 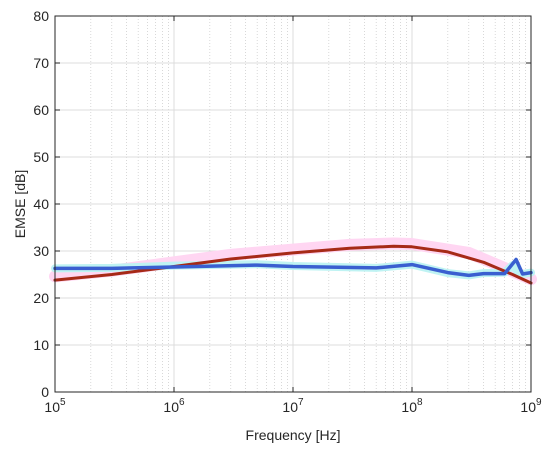 I want to click on y-tick-label: 10, so click(x=41, y=345).